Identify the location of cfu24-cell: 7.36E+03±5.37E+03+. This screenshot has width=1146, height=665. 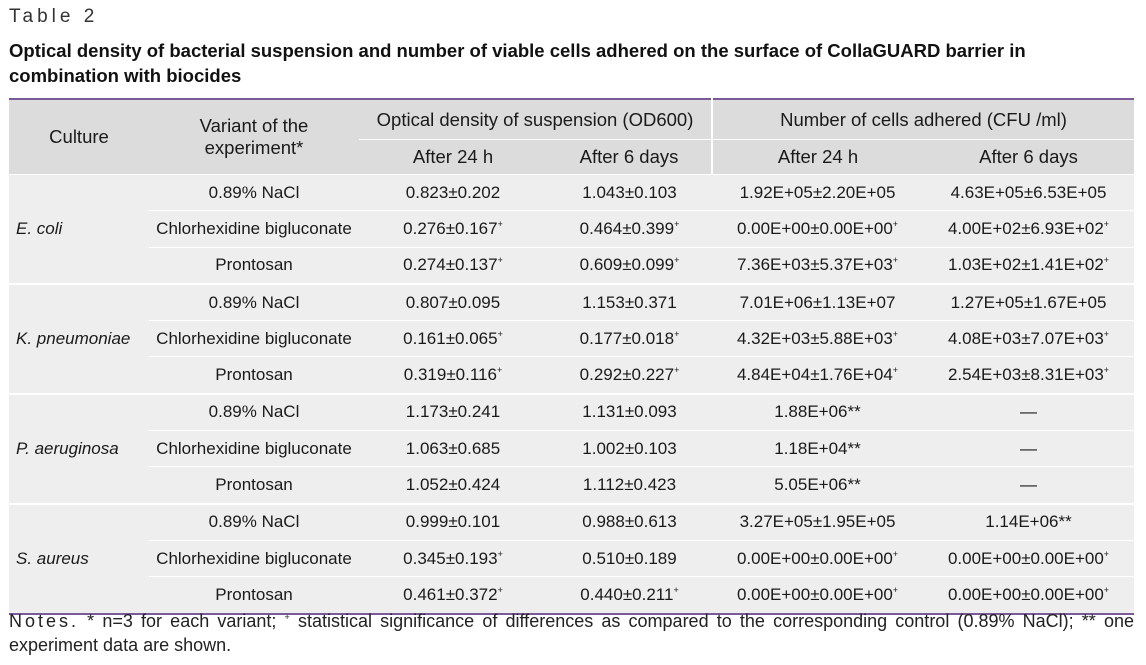
(817, 265).